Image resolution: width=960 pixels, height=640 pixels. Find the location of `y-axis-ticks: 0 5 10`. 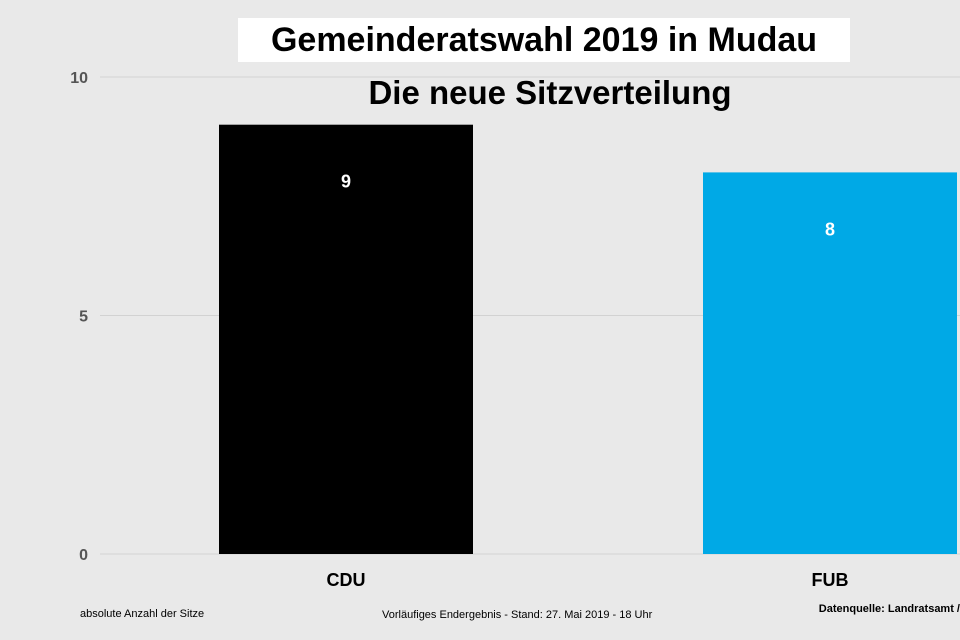

y-axis-ticks: 0 5 10 is located at coordinates (79, 317).